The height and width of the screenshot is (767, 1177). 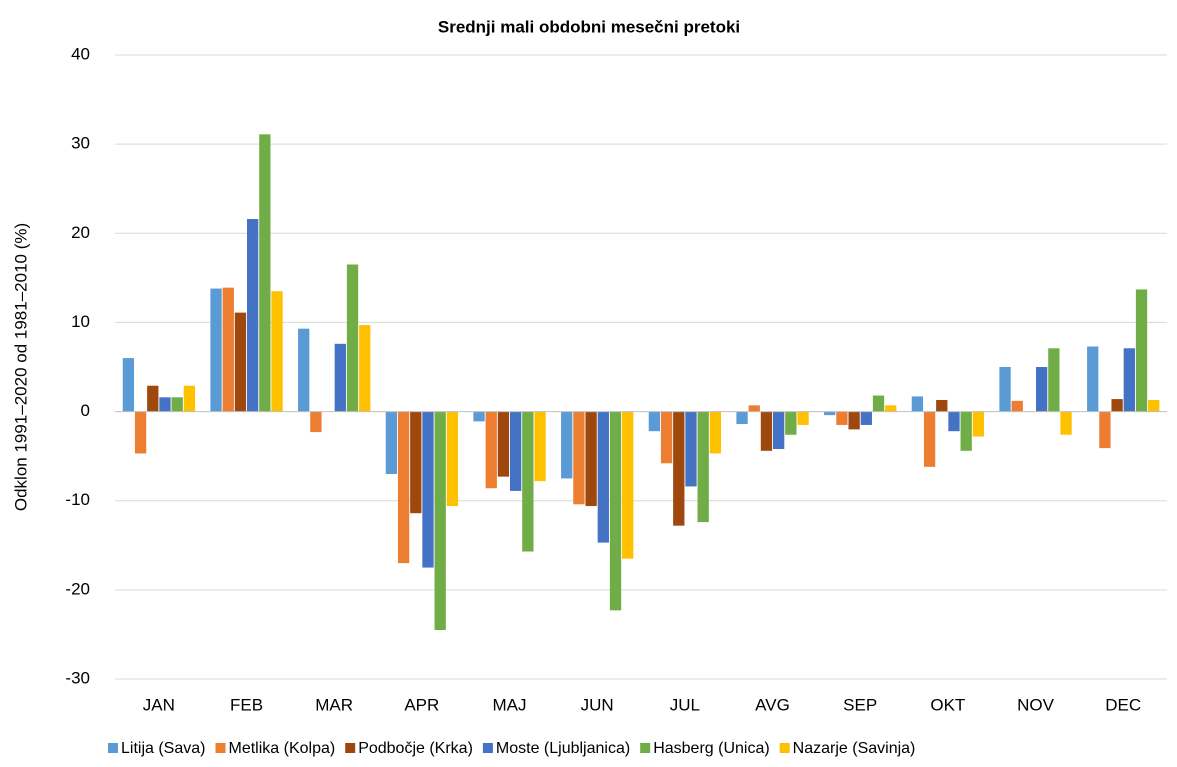 What do you see at coordinates (415, 748) in the screenshot?
I see `legend-label: Podbočje (Krka)` at bounding box center [415, 748].